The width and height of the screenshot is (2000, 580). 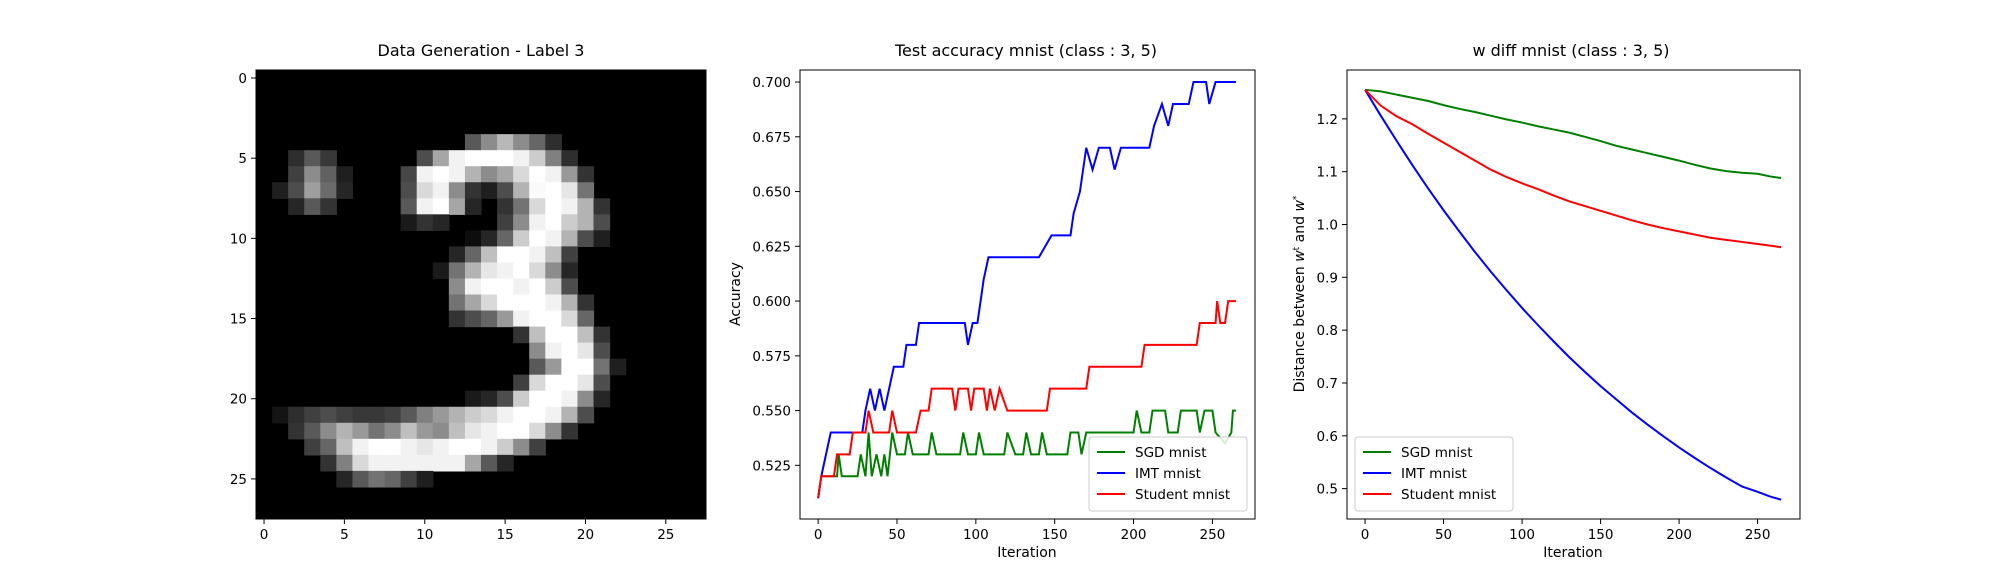 What do you see at coordinates (242, 159) in the screenshot?
I see `y-tick-label: 5` at bounding box center [242, 159].